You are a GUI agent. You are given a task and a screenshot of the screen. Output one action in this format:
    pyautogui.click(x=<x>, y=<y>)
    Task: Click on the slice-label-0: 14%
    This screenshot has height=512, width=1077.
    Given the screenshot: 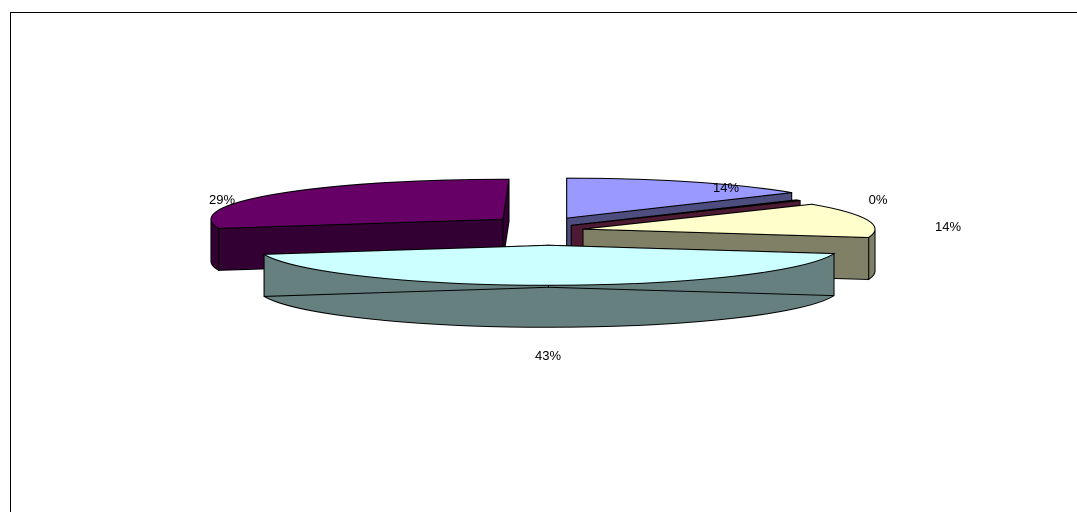 What is the action you would take?
    pyautogui.click(x=726, y=187)
    